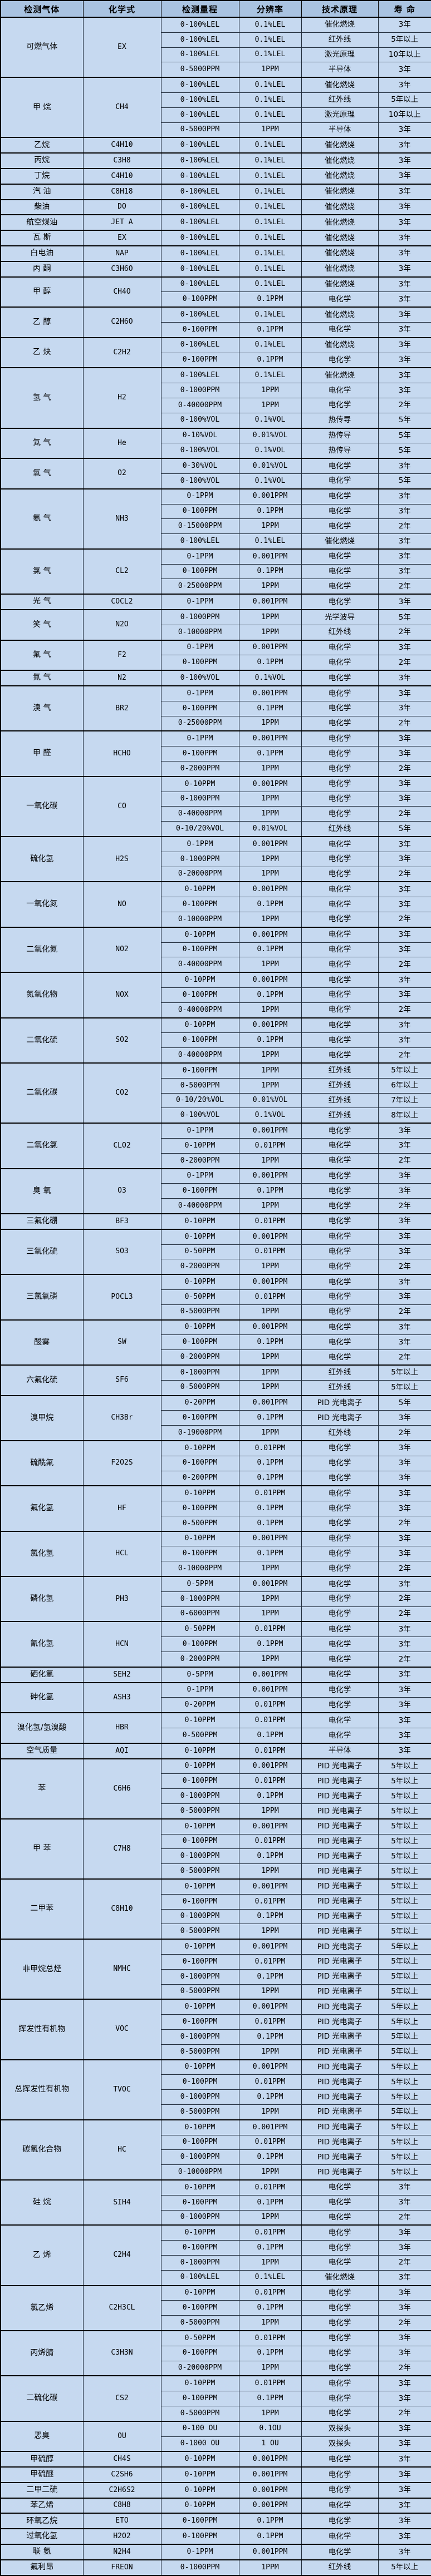  Describe the element at coordinates (216, 1115) in the screenshot. I see `table-row: 0-100%VOL 0.1%VOL 红外线 8年以上` at that location.